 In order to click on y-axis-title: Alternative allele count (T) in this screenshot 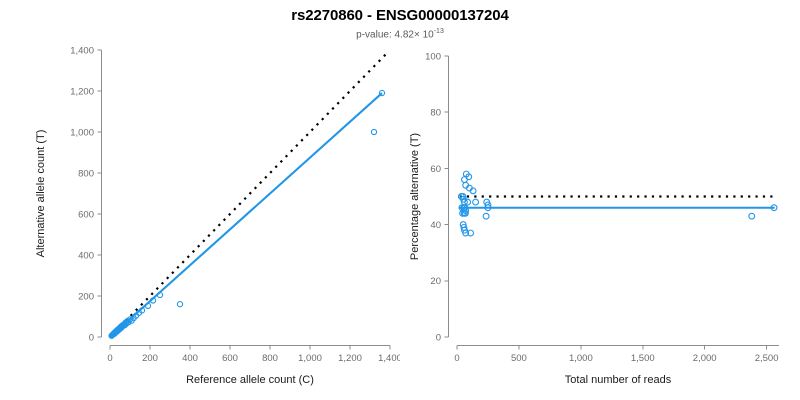, I will do `click(41, 194)`.